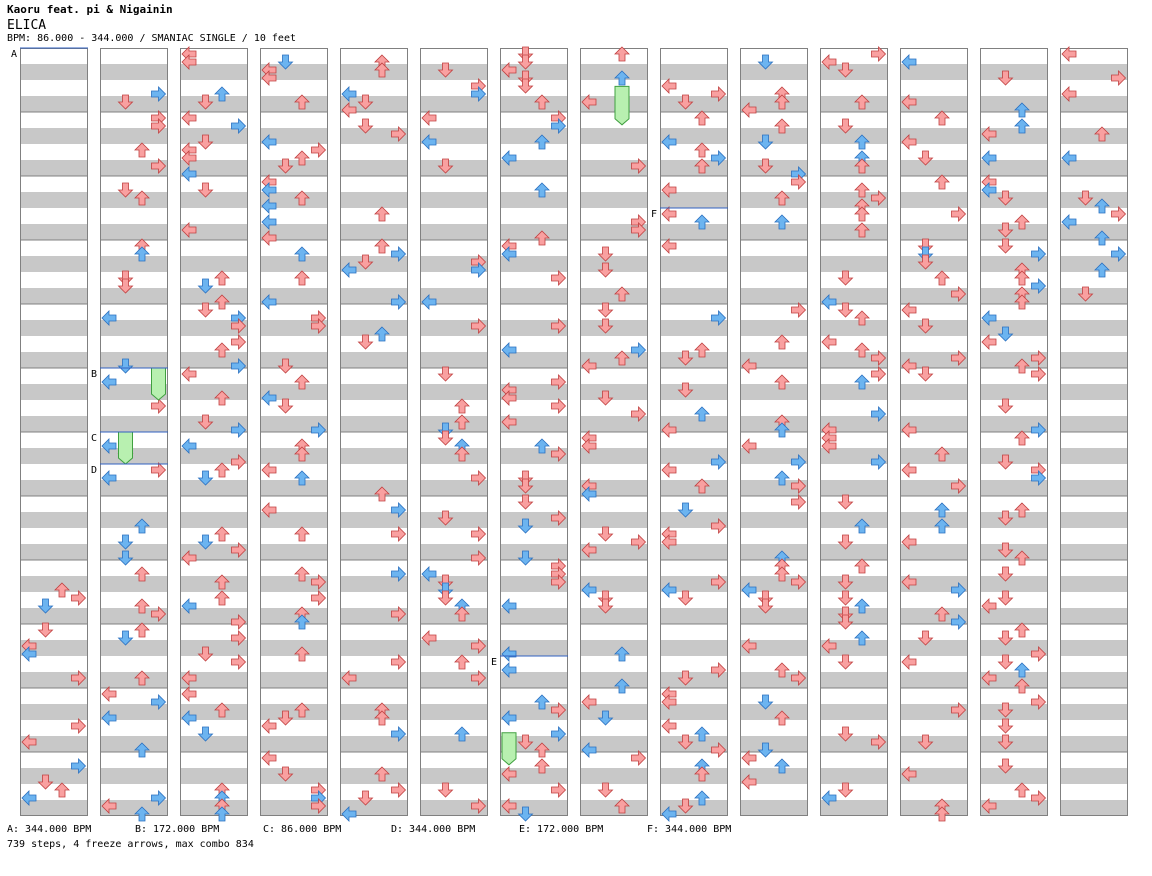  I want to click on song-artist: Kaoru feat. pi & Nigainin, so click(90, 9).